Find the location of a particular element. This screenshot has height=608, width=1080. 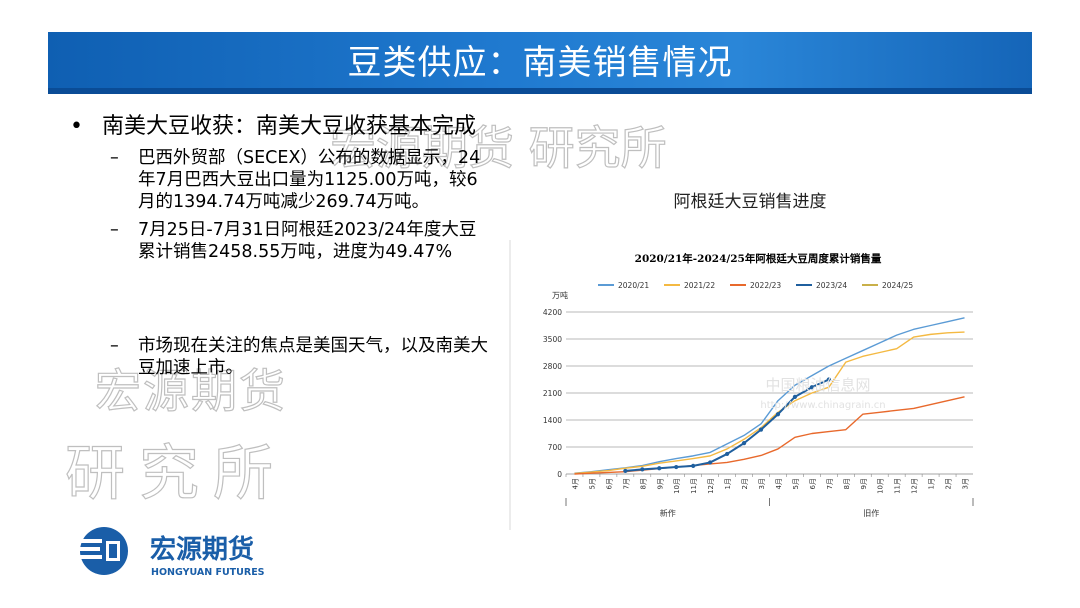

bullet-item: • 南美大豆收获：南美大豆收获基本完成 is located at coordinates (280, 126).